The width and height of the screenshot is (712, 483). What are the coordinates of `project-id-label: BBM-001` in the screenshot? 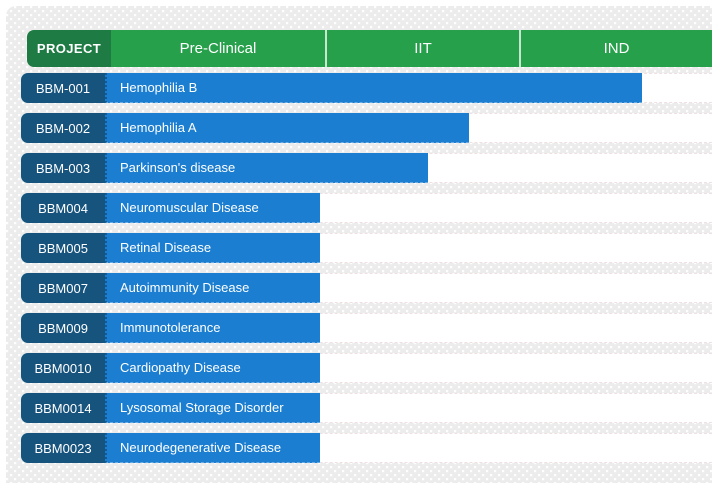 It's located at (63, 88).